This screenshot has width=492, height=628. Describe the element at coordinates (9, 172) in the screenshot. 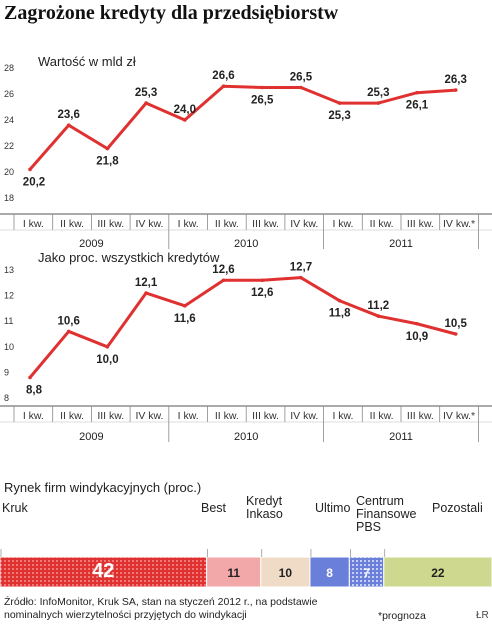

I see `y-tick-label: 20` at that location.